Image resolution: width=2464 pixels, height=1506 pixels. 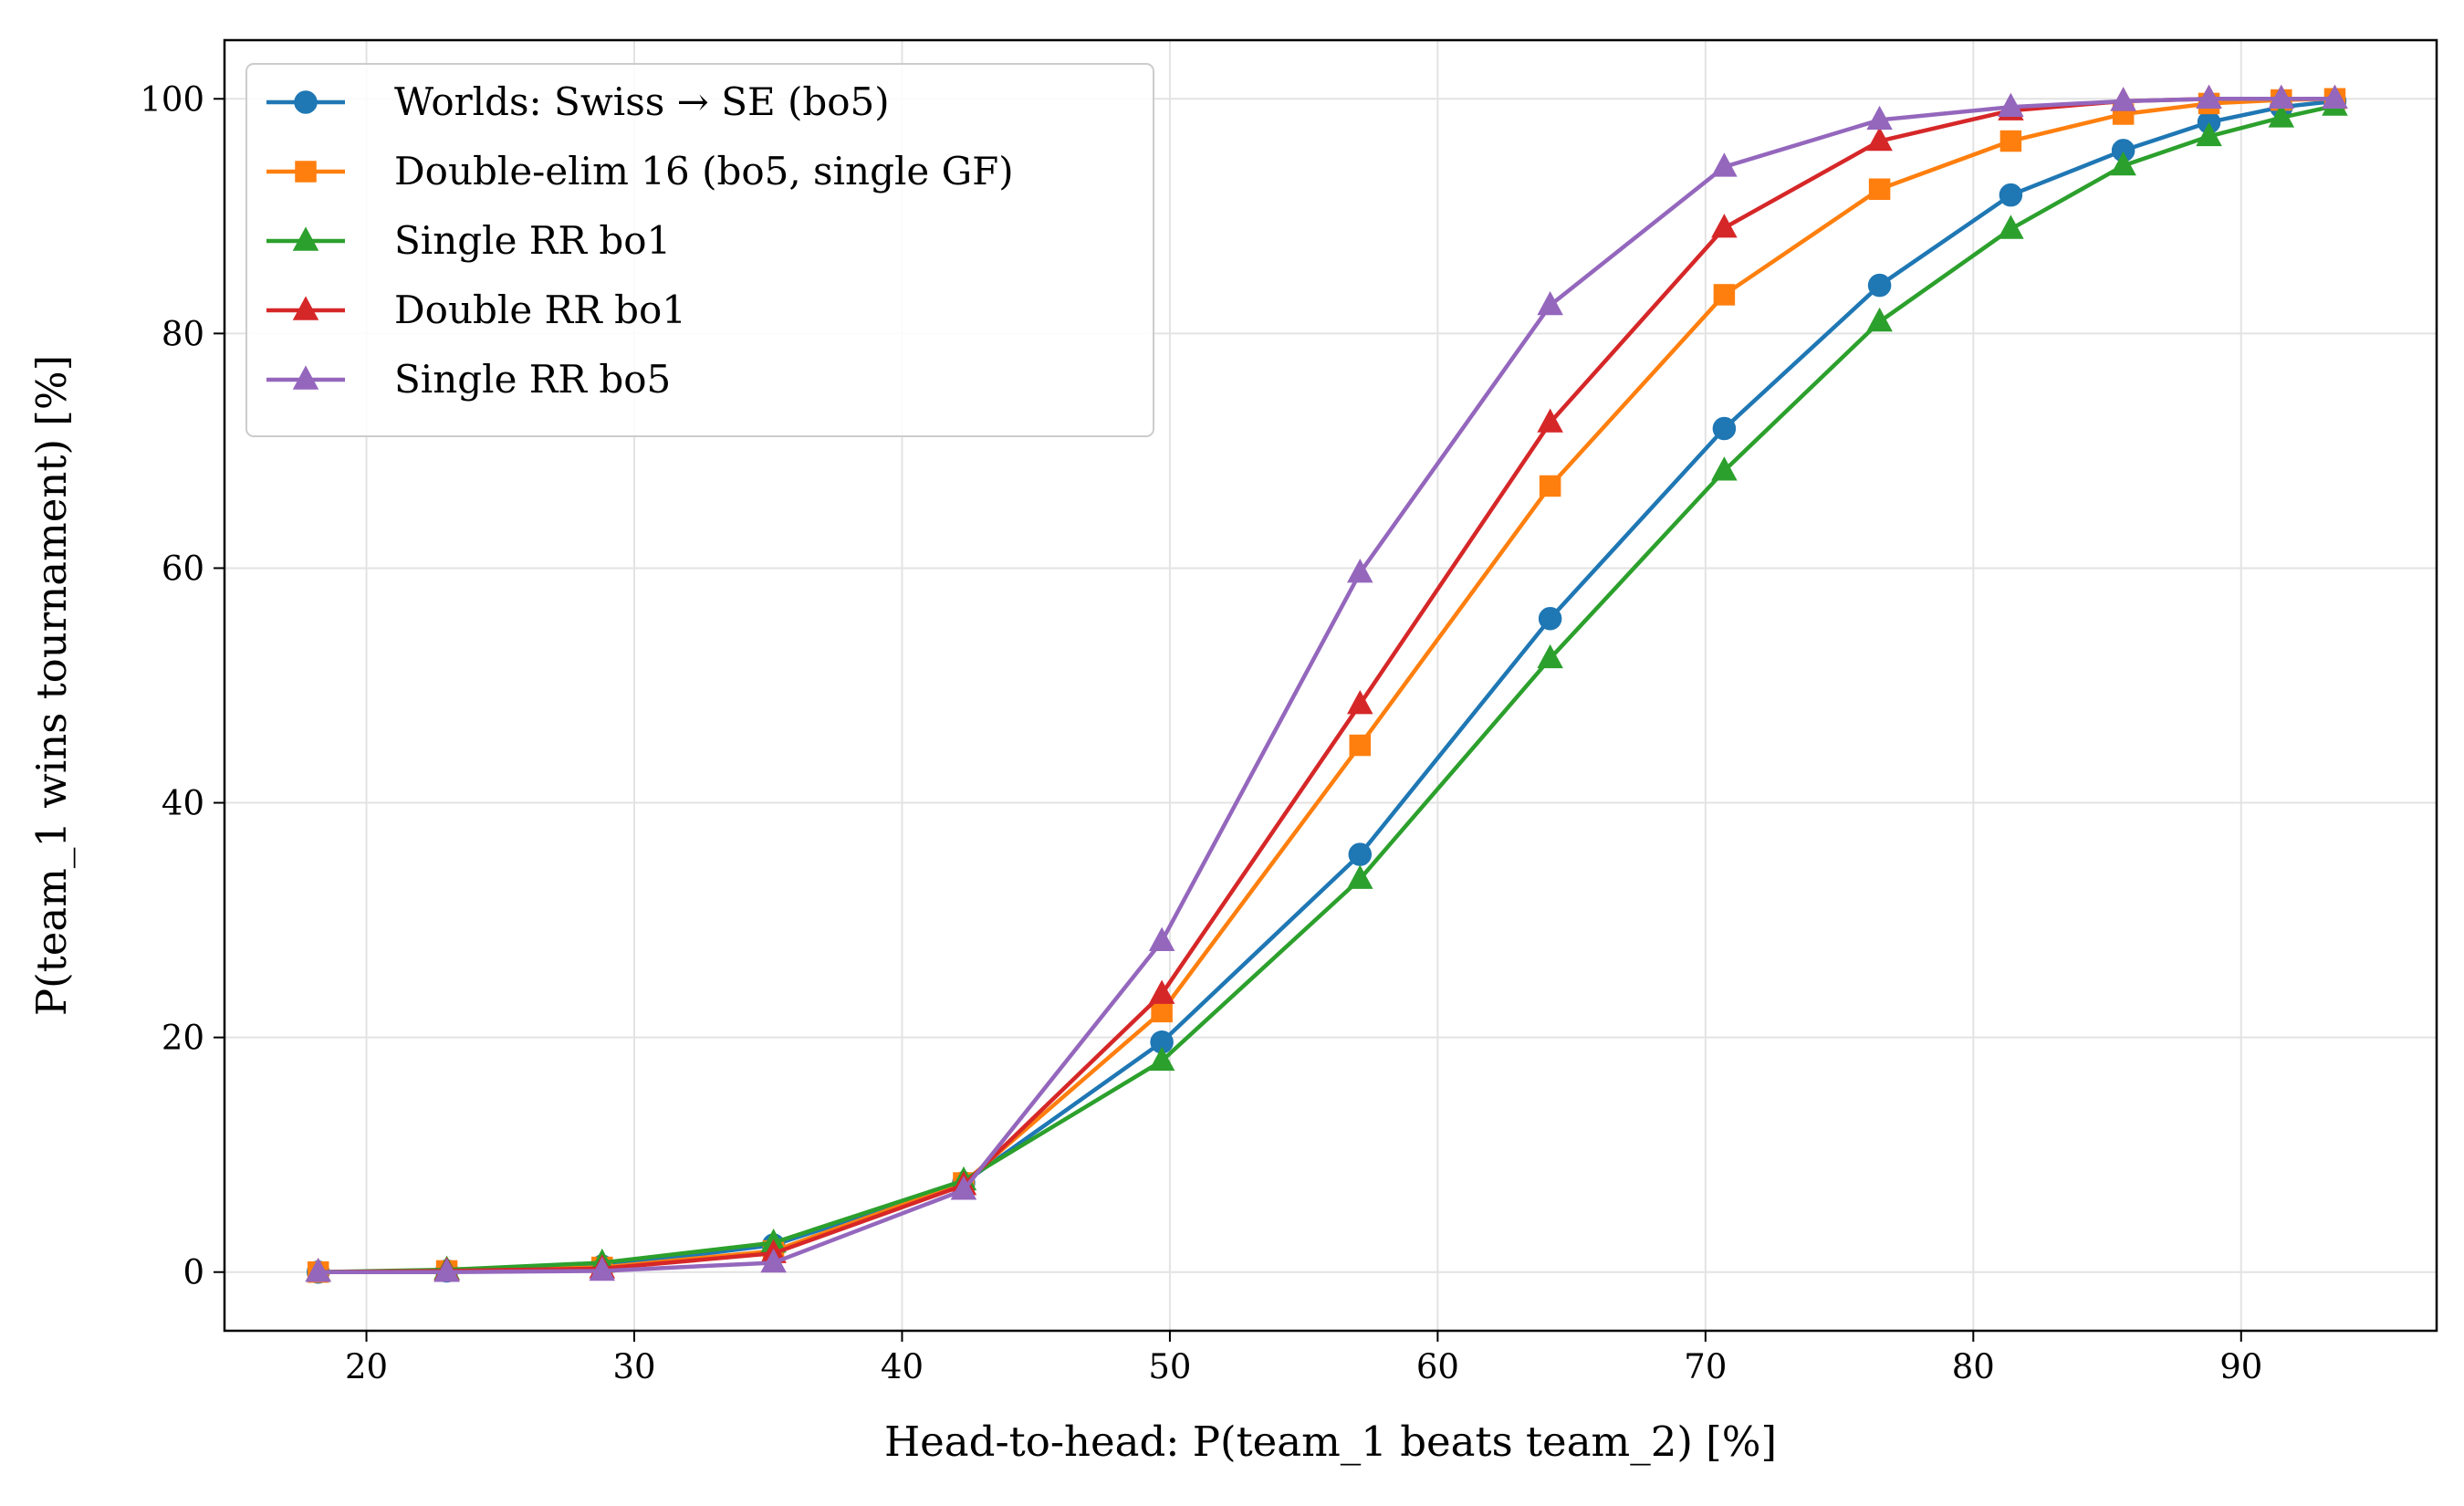 I want to click on y-tick-label: 100, so click(x=172, y=99).